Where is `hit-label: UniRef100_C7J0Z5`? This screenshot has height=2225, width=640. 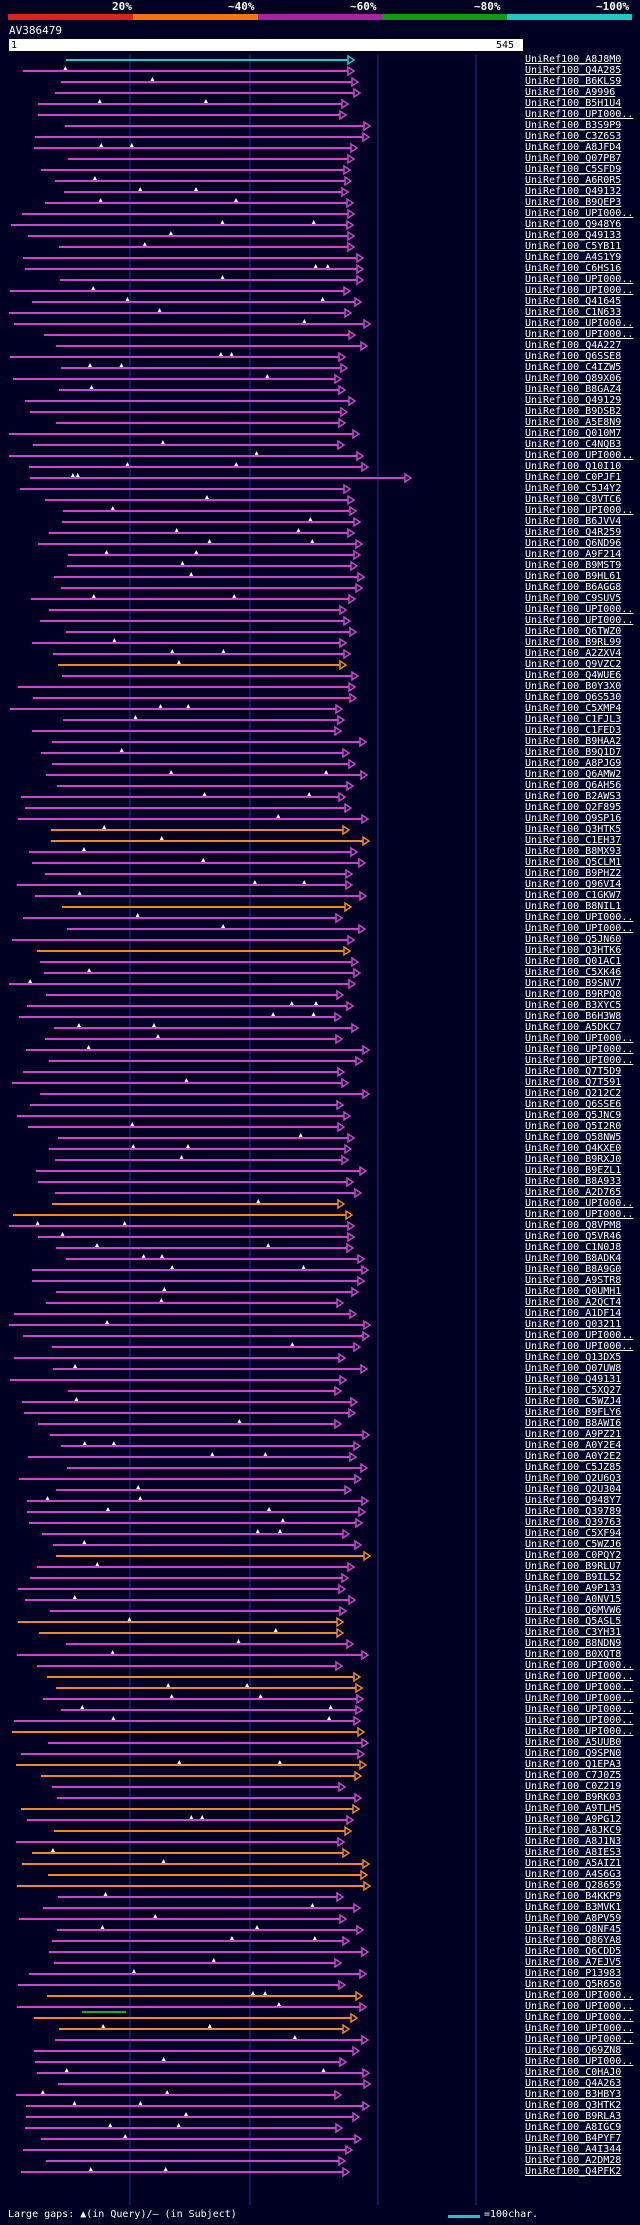 hit-label: UniRef100_C7J0Z5 is located at coordinates (573, 1775).